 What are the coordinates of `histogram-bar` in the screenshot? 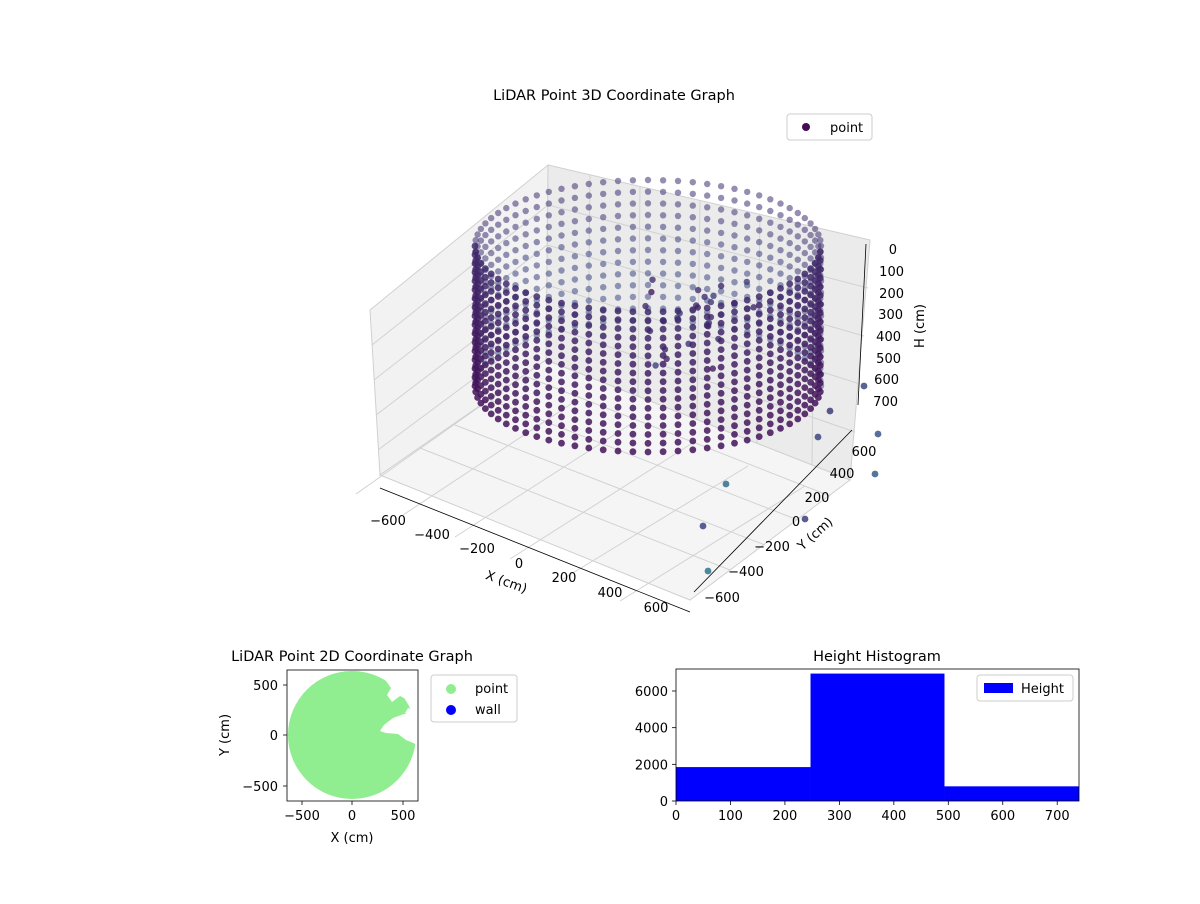 It's located at (878, 737).